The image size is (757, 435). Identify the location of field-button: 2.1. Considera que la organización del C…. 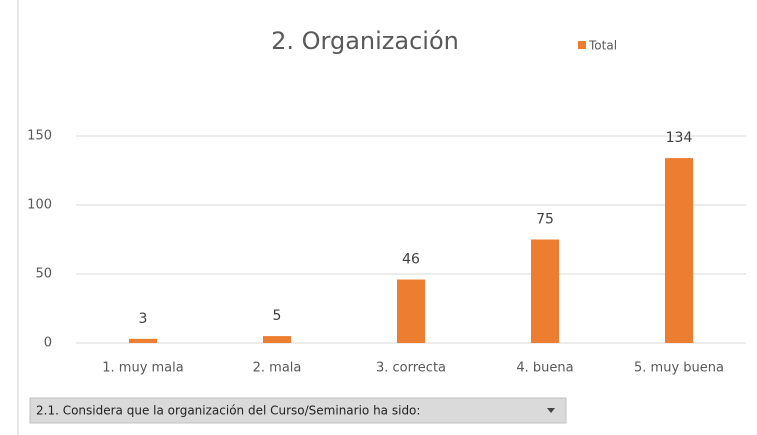
(298, 410).